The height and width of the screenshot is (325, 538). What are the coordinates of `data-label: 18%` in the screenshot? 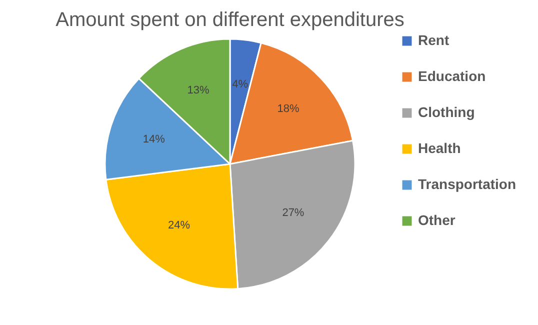 It's located at (288, 109).